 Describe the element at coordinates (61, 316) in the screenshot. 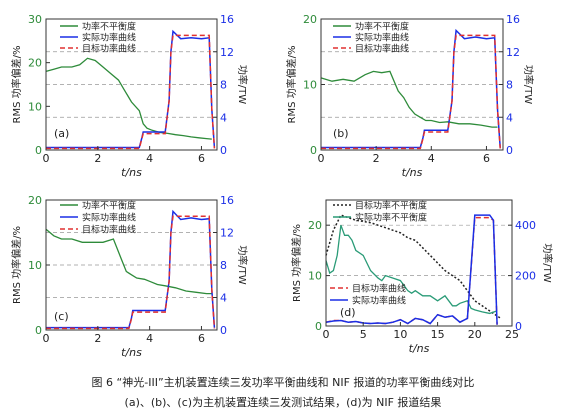

I see `panel-label: (c)` at that location.